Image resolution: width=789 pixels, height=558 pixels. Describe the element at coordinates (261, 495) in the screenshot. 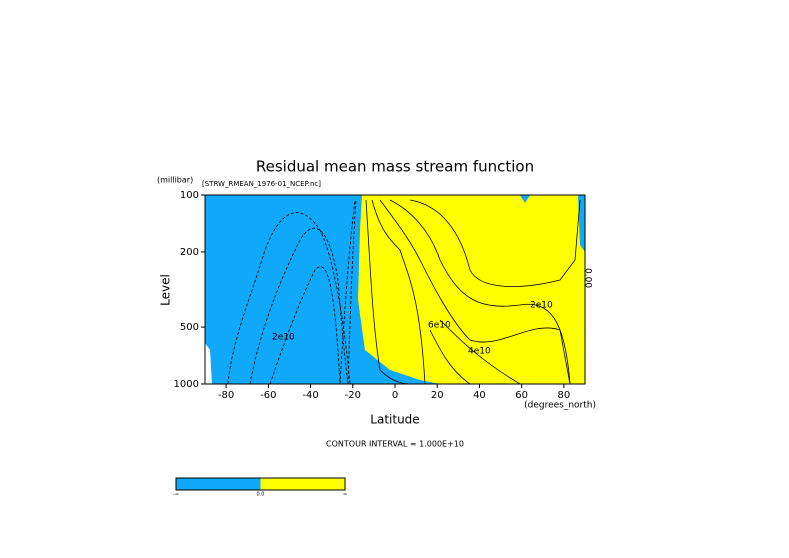

I see `colorbar-label: 0.0` at that location.